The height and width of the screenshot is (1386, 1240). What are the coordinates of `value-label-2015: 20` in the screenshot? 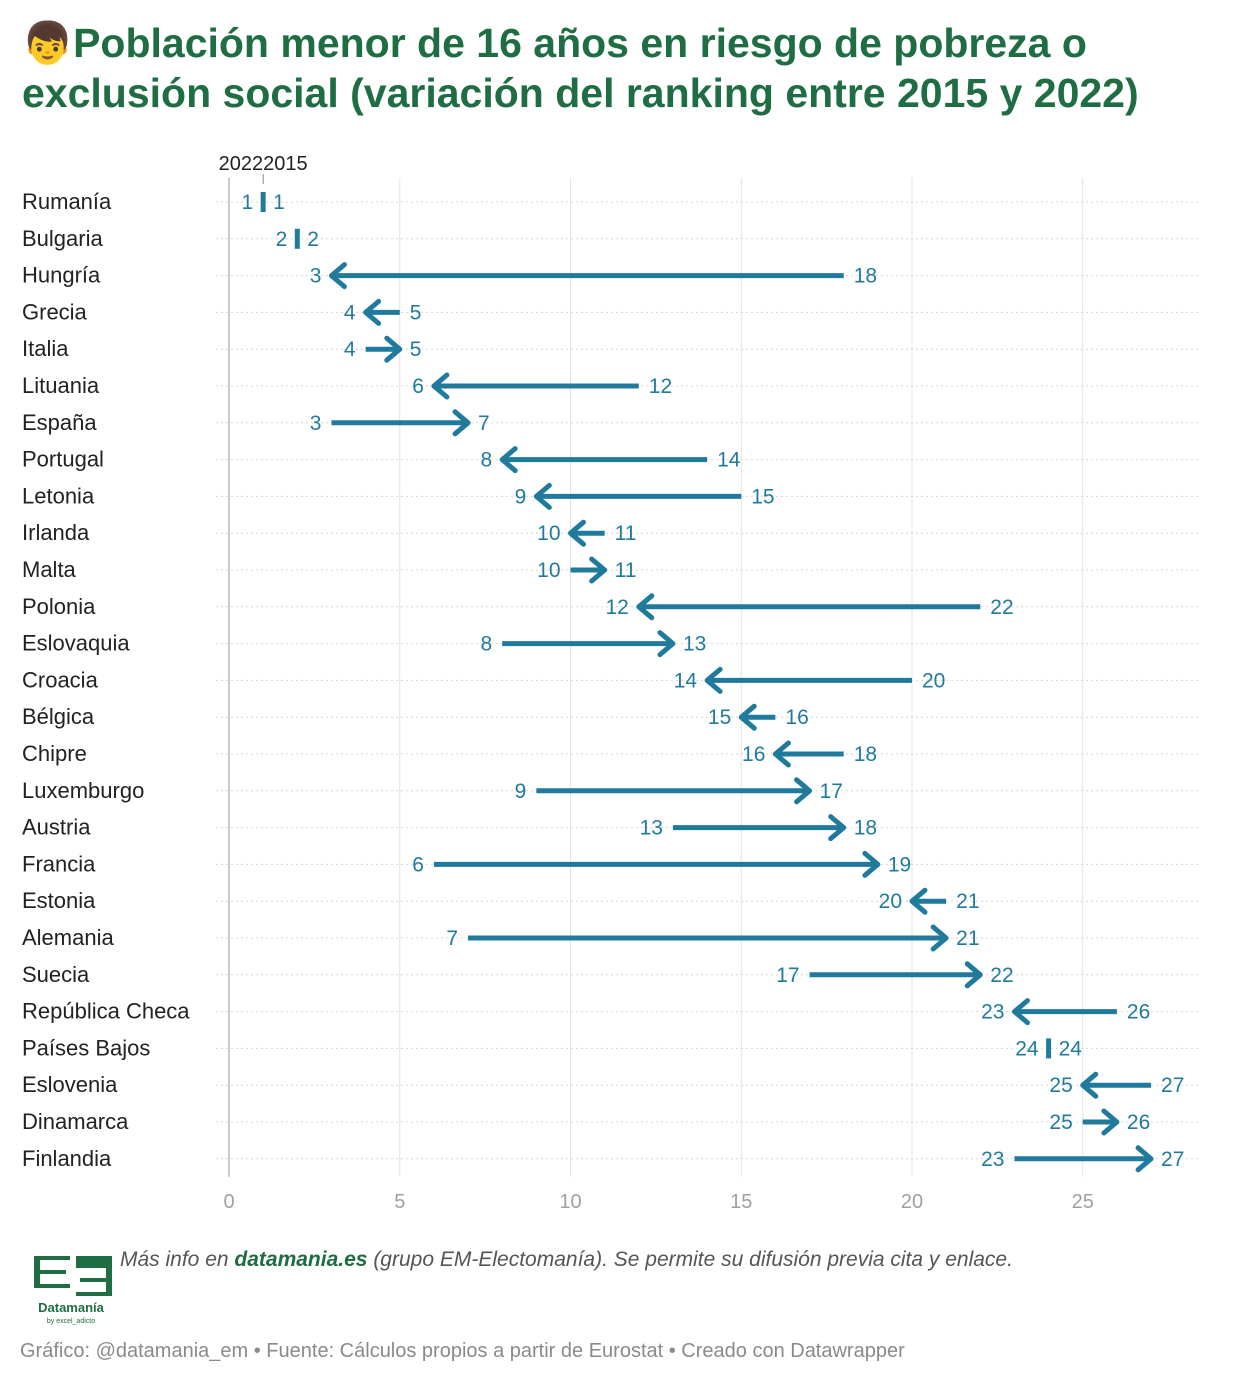 It's located at (933, 680).